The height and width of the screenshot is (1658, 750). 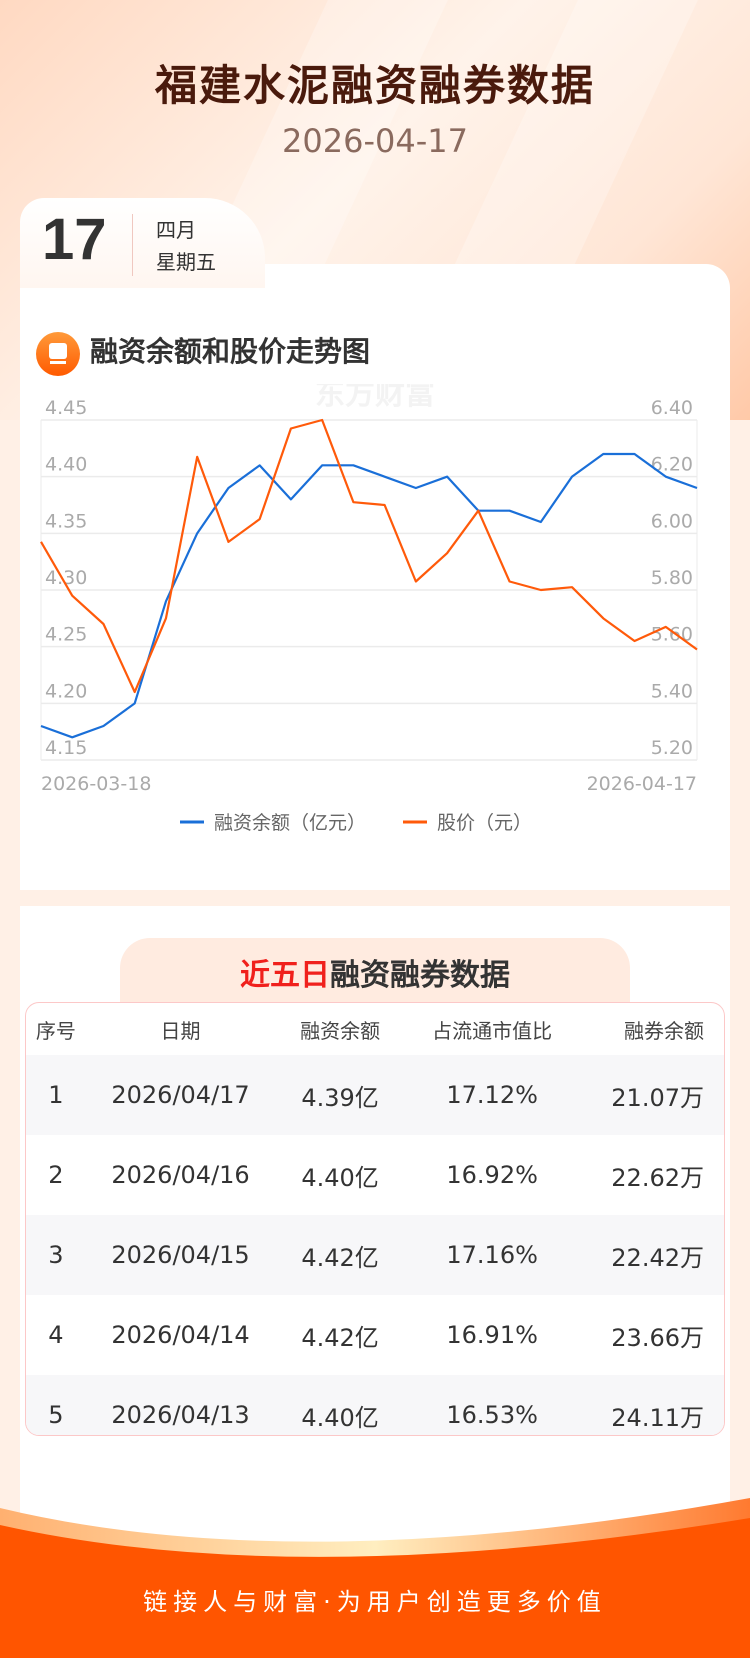 What do you see at coordinates (375, 1602) in the screenshot?
I see `footer-slogan: 链接人与财富·为用户创造更多价值` at bounding box center [375, 1602].